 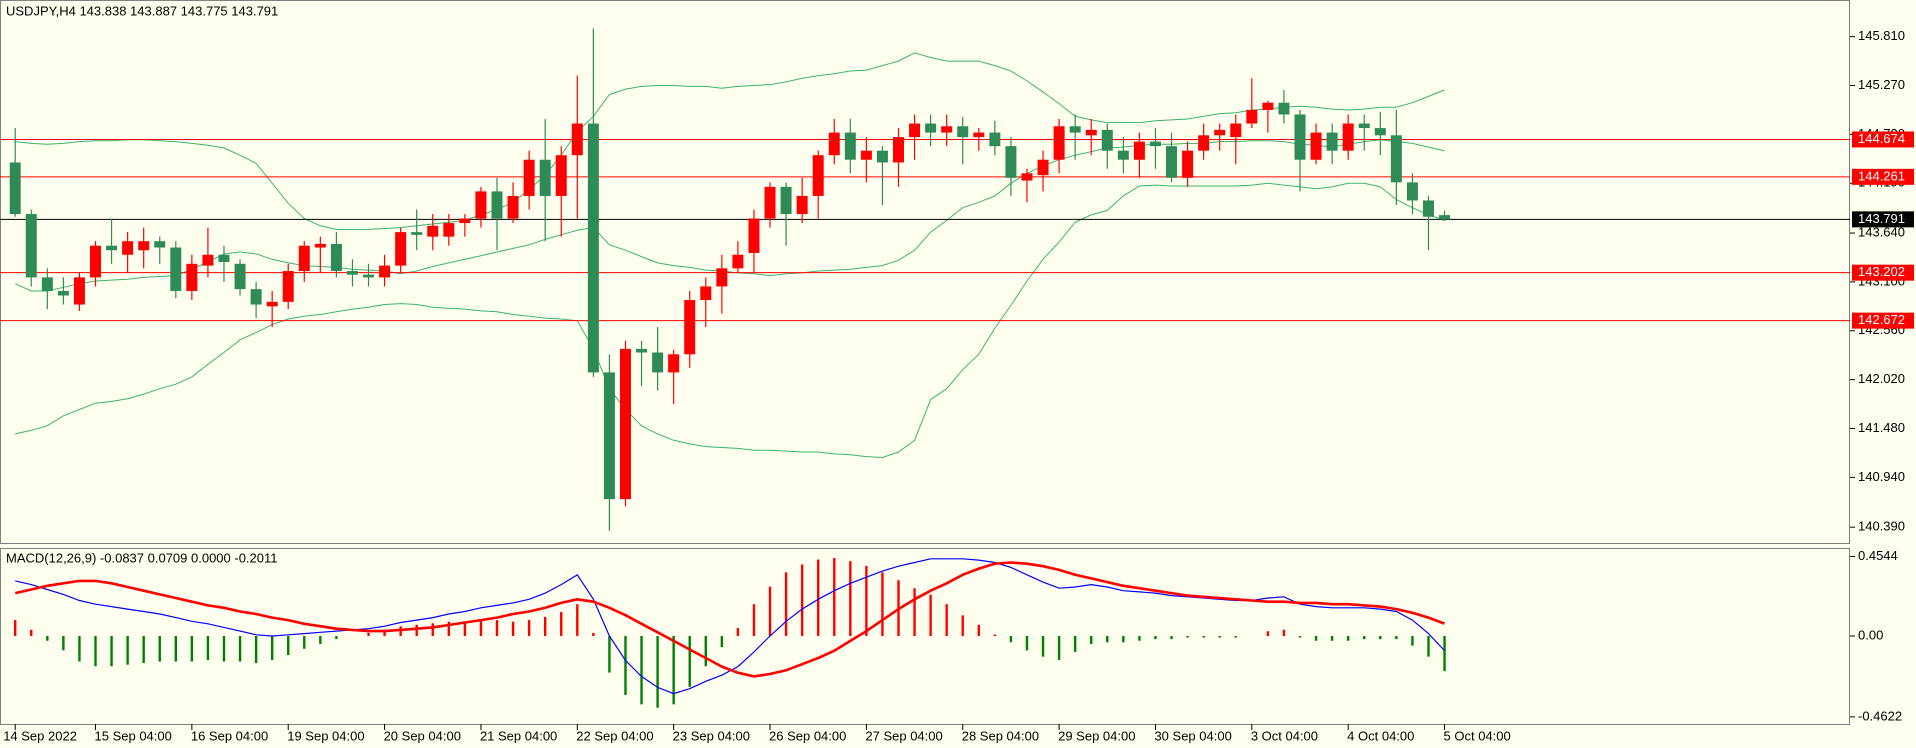 What do you see at coordinates (1881, 476) in the screenshot?
I see `y-tick-label: 140.940` at bounding box center [1881, 476].